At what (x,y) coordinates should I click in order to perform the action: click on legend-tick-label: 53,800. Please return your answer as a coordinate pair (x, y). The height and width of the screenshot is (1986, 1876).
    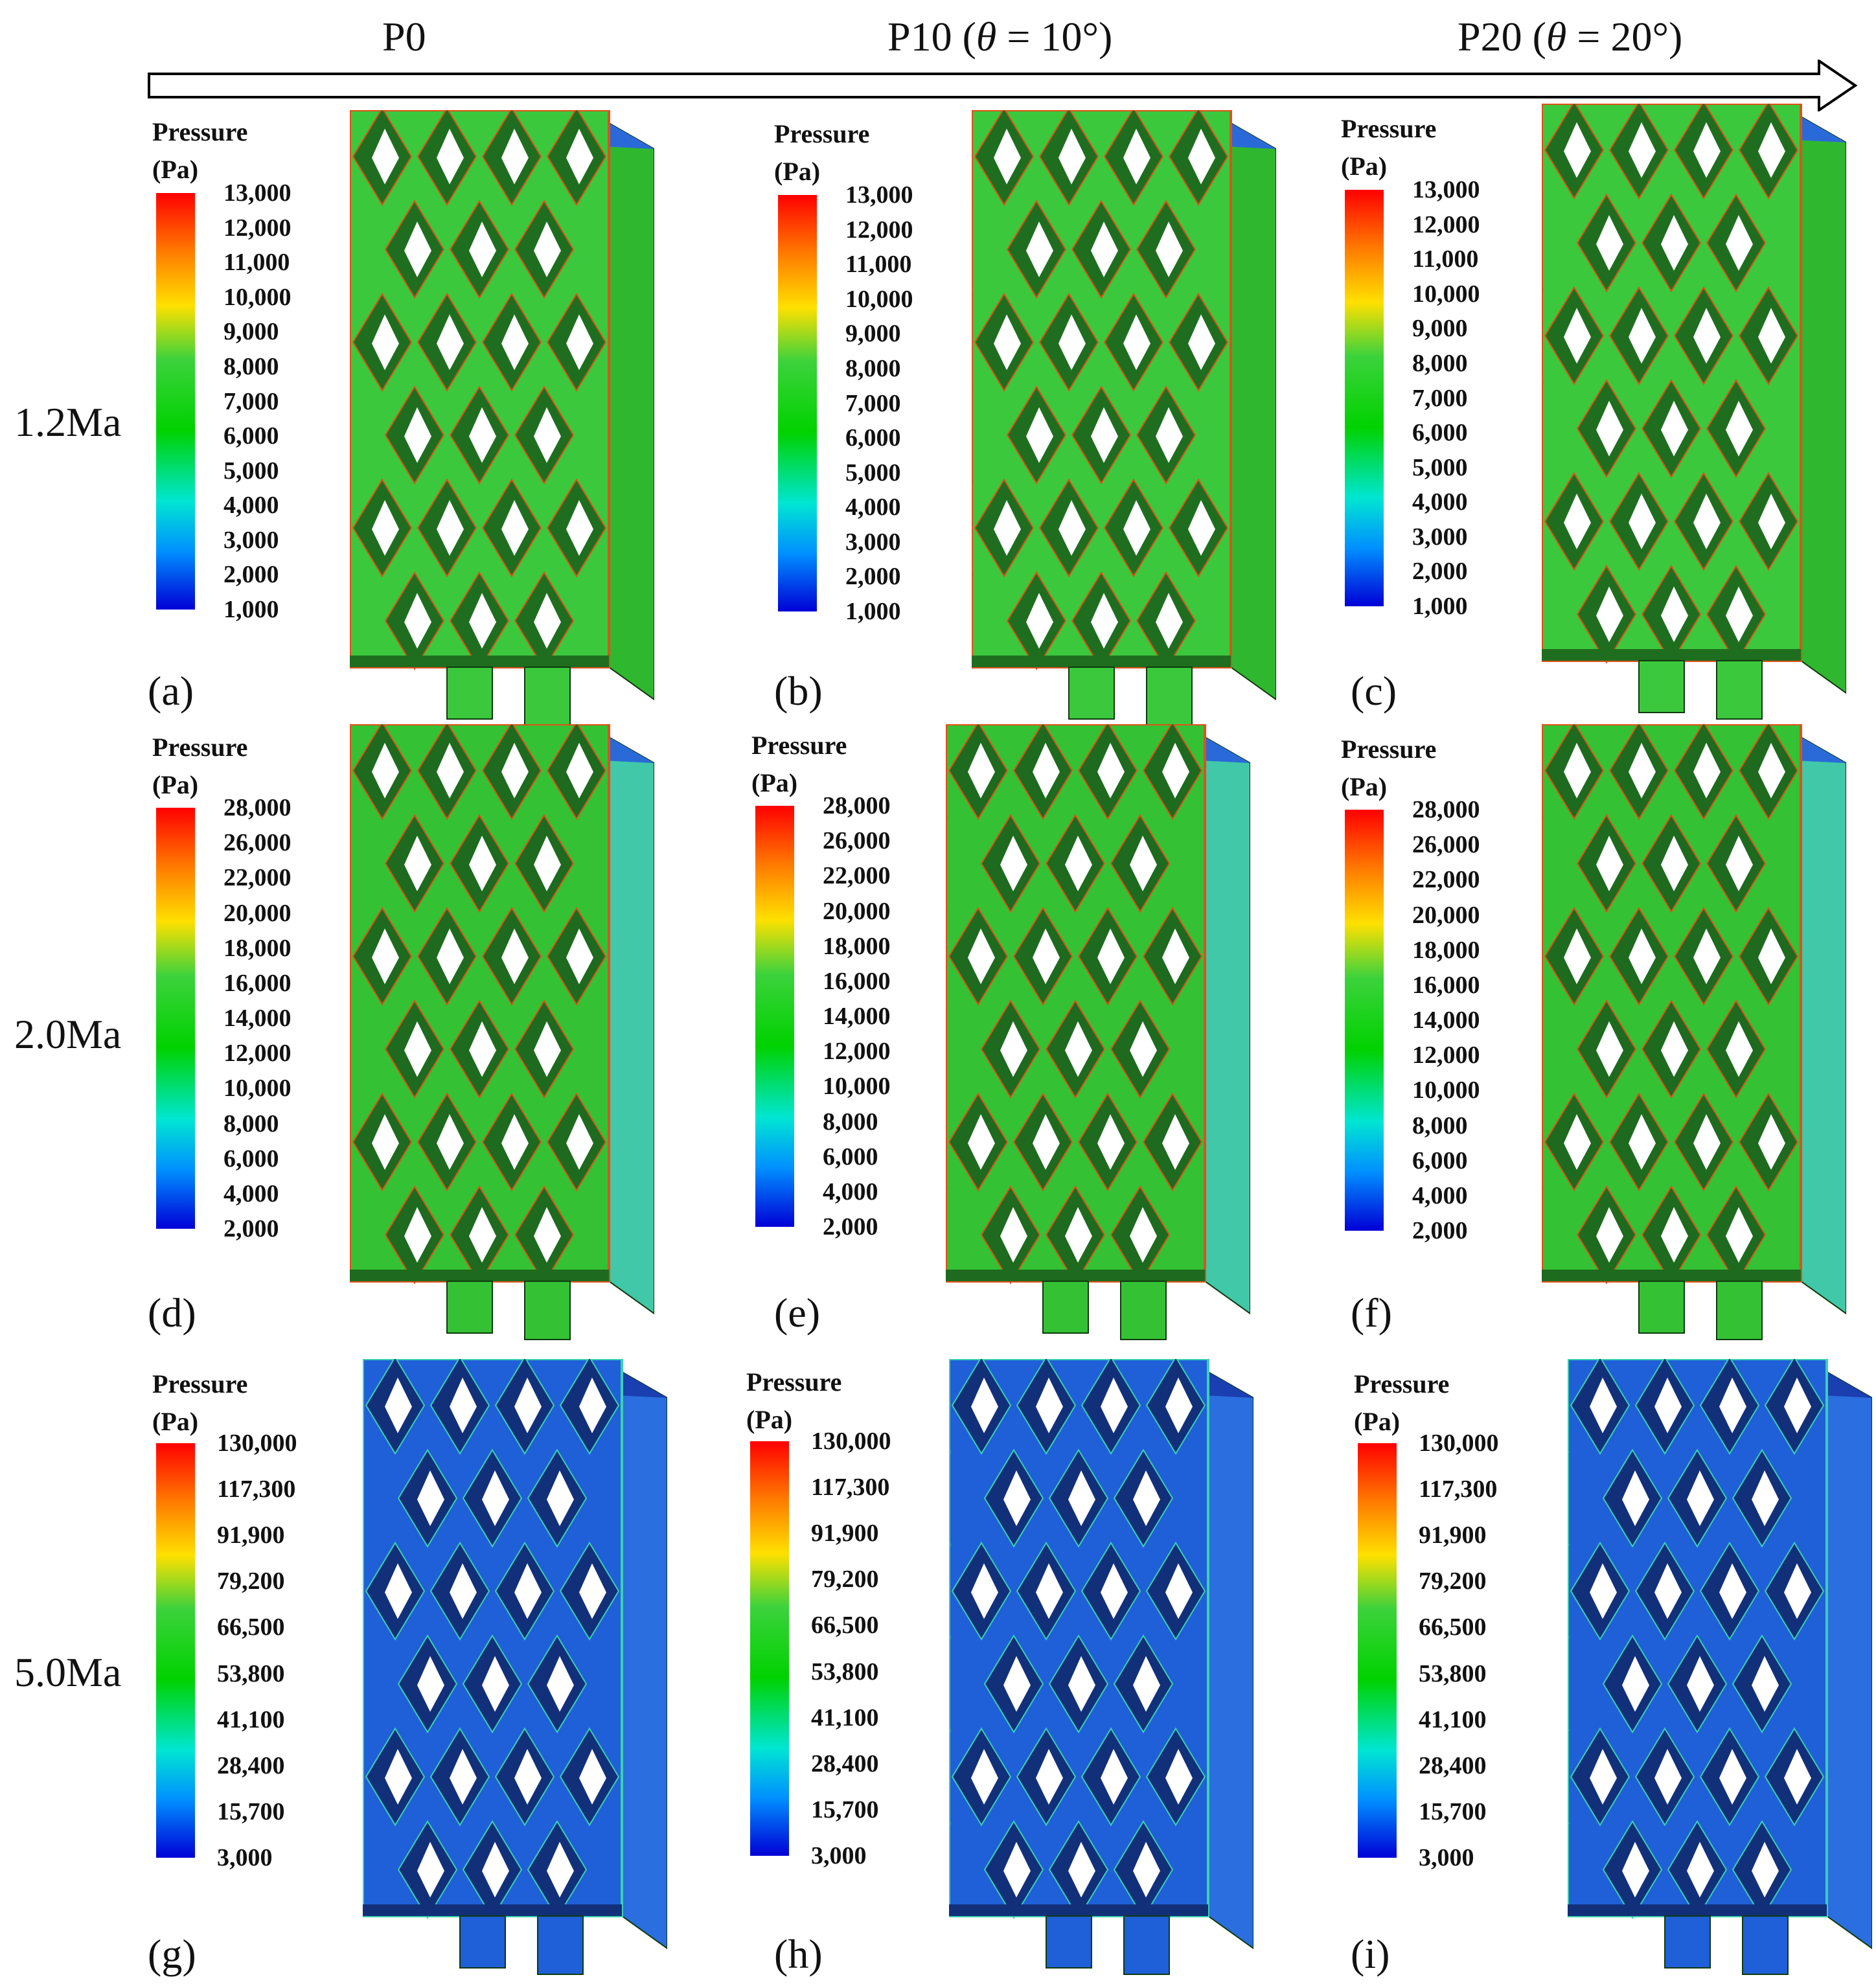
    Looking at the image, I should click on (251, 1673).